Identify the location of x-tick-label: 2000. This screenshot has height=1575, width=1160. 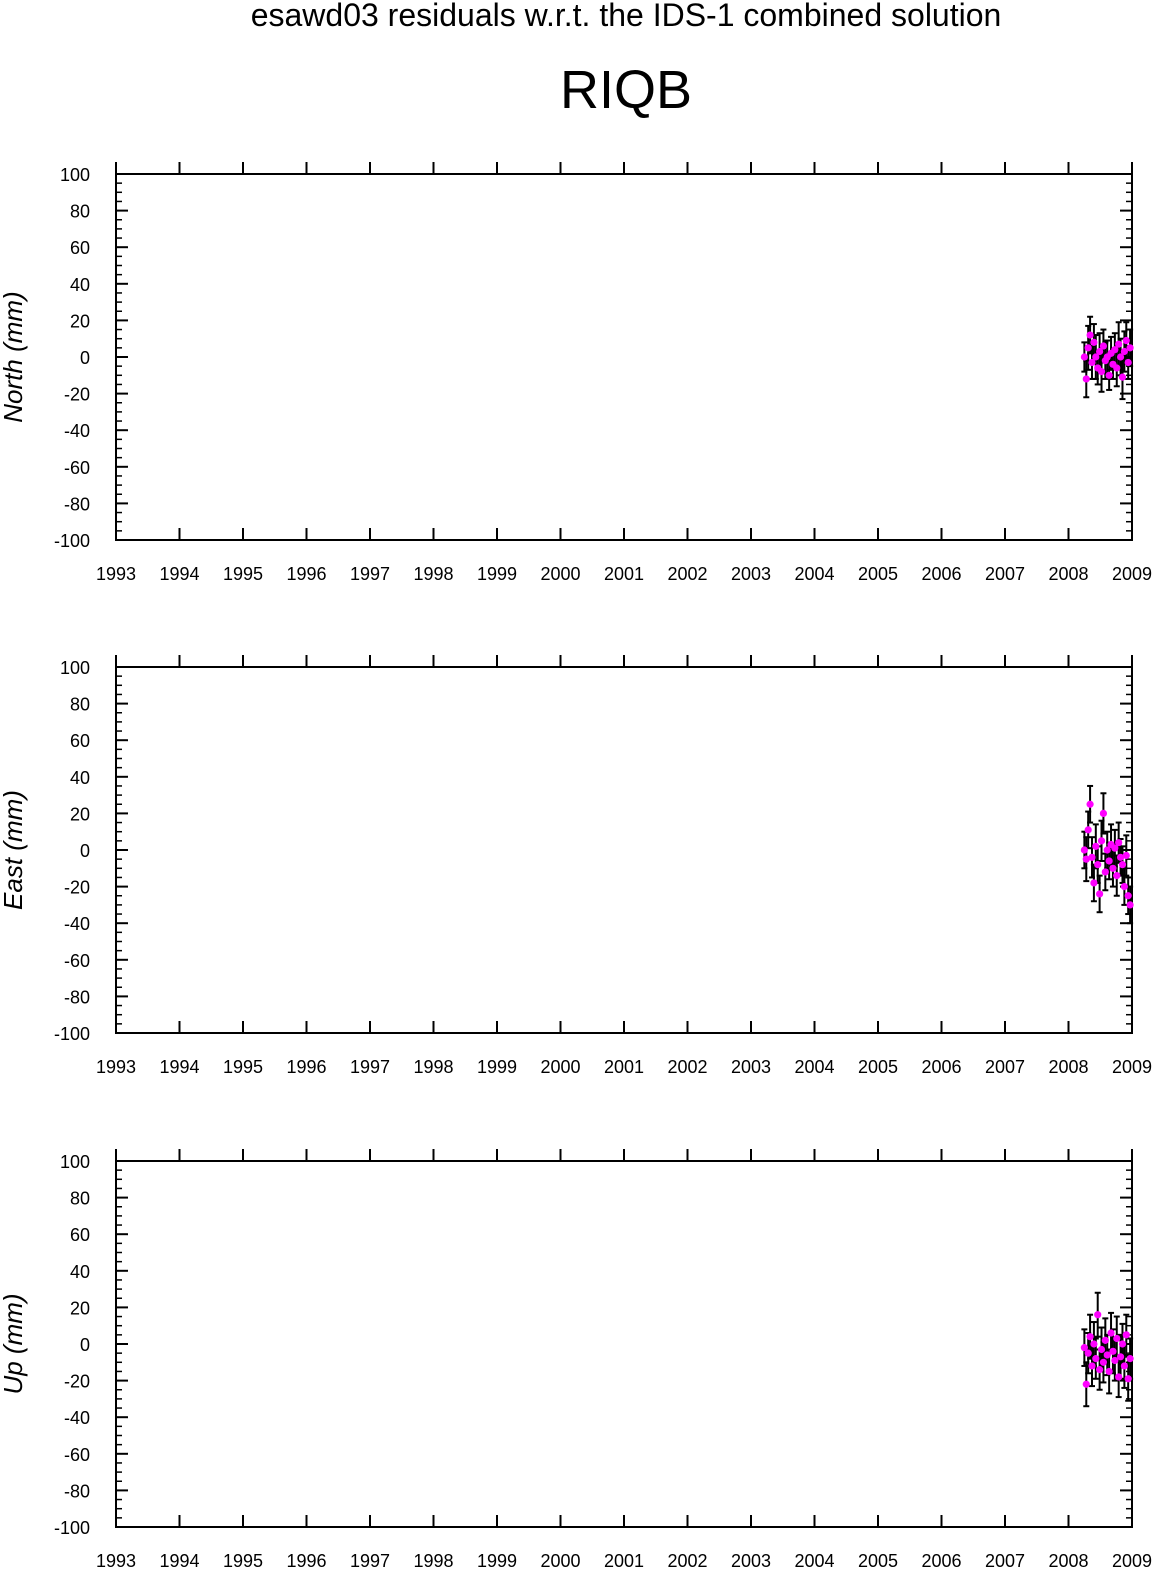
(560, 1067).